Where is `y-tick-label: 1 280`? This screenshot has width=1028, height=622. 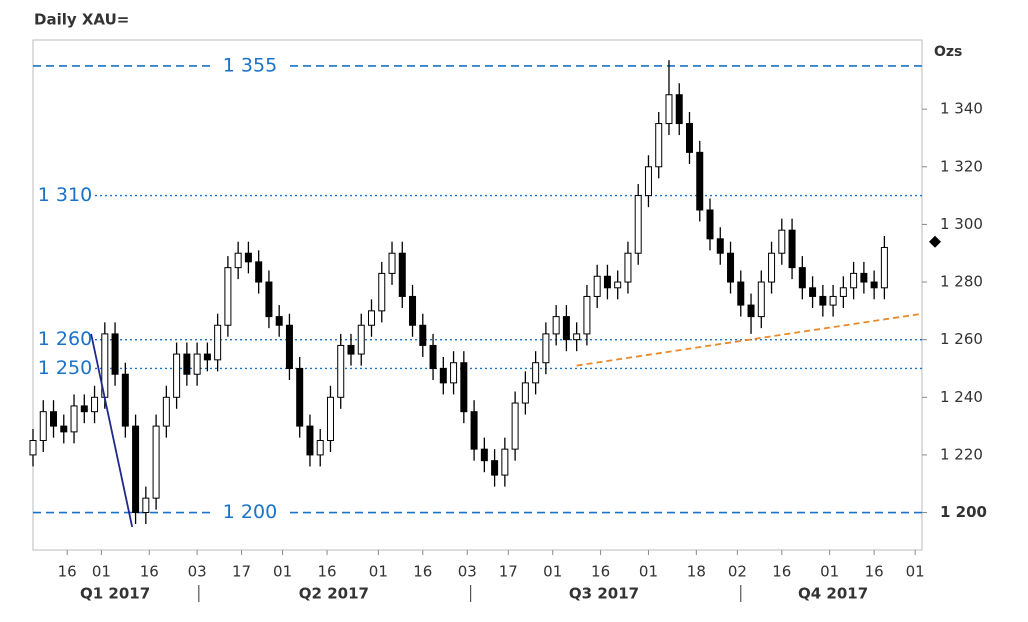 y-tick-label: 1 280 is located at coordinates (961, 282).